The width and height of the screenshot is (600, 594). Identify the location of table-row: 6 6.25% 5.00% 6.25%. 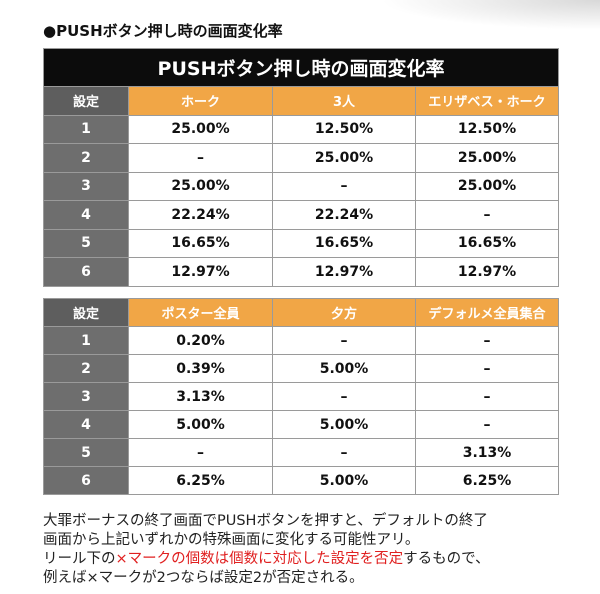
(301, 480).